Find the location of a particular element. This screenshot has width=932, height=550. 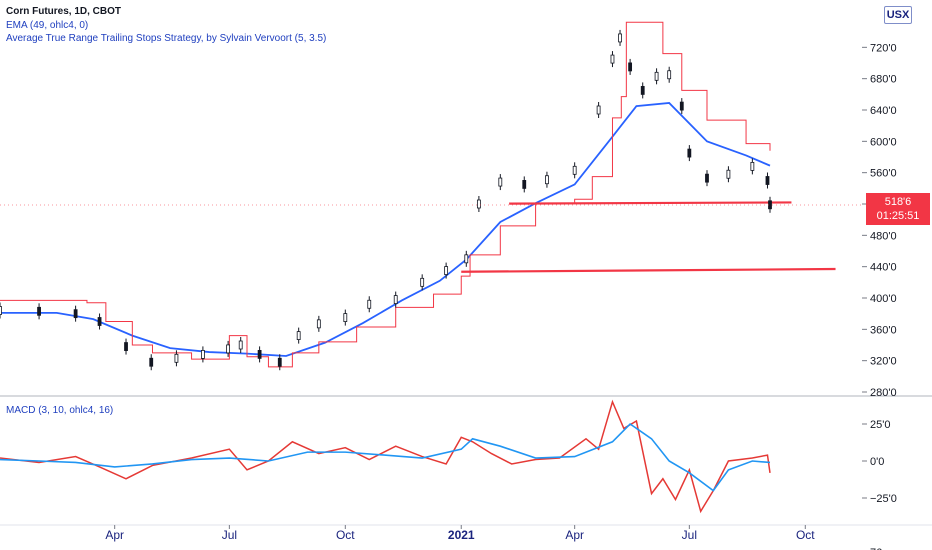

price-tick-label: 560'0 is located at coordinates (883, 174).